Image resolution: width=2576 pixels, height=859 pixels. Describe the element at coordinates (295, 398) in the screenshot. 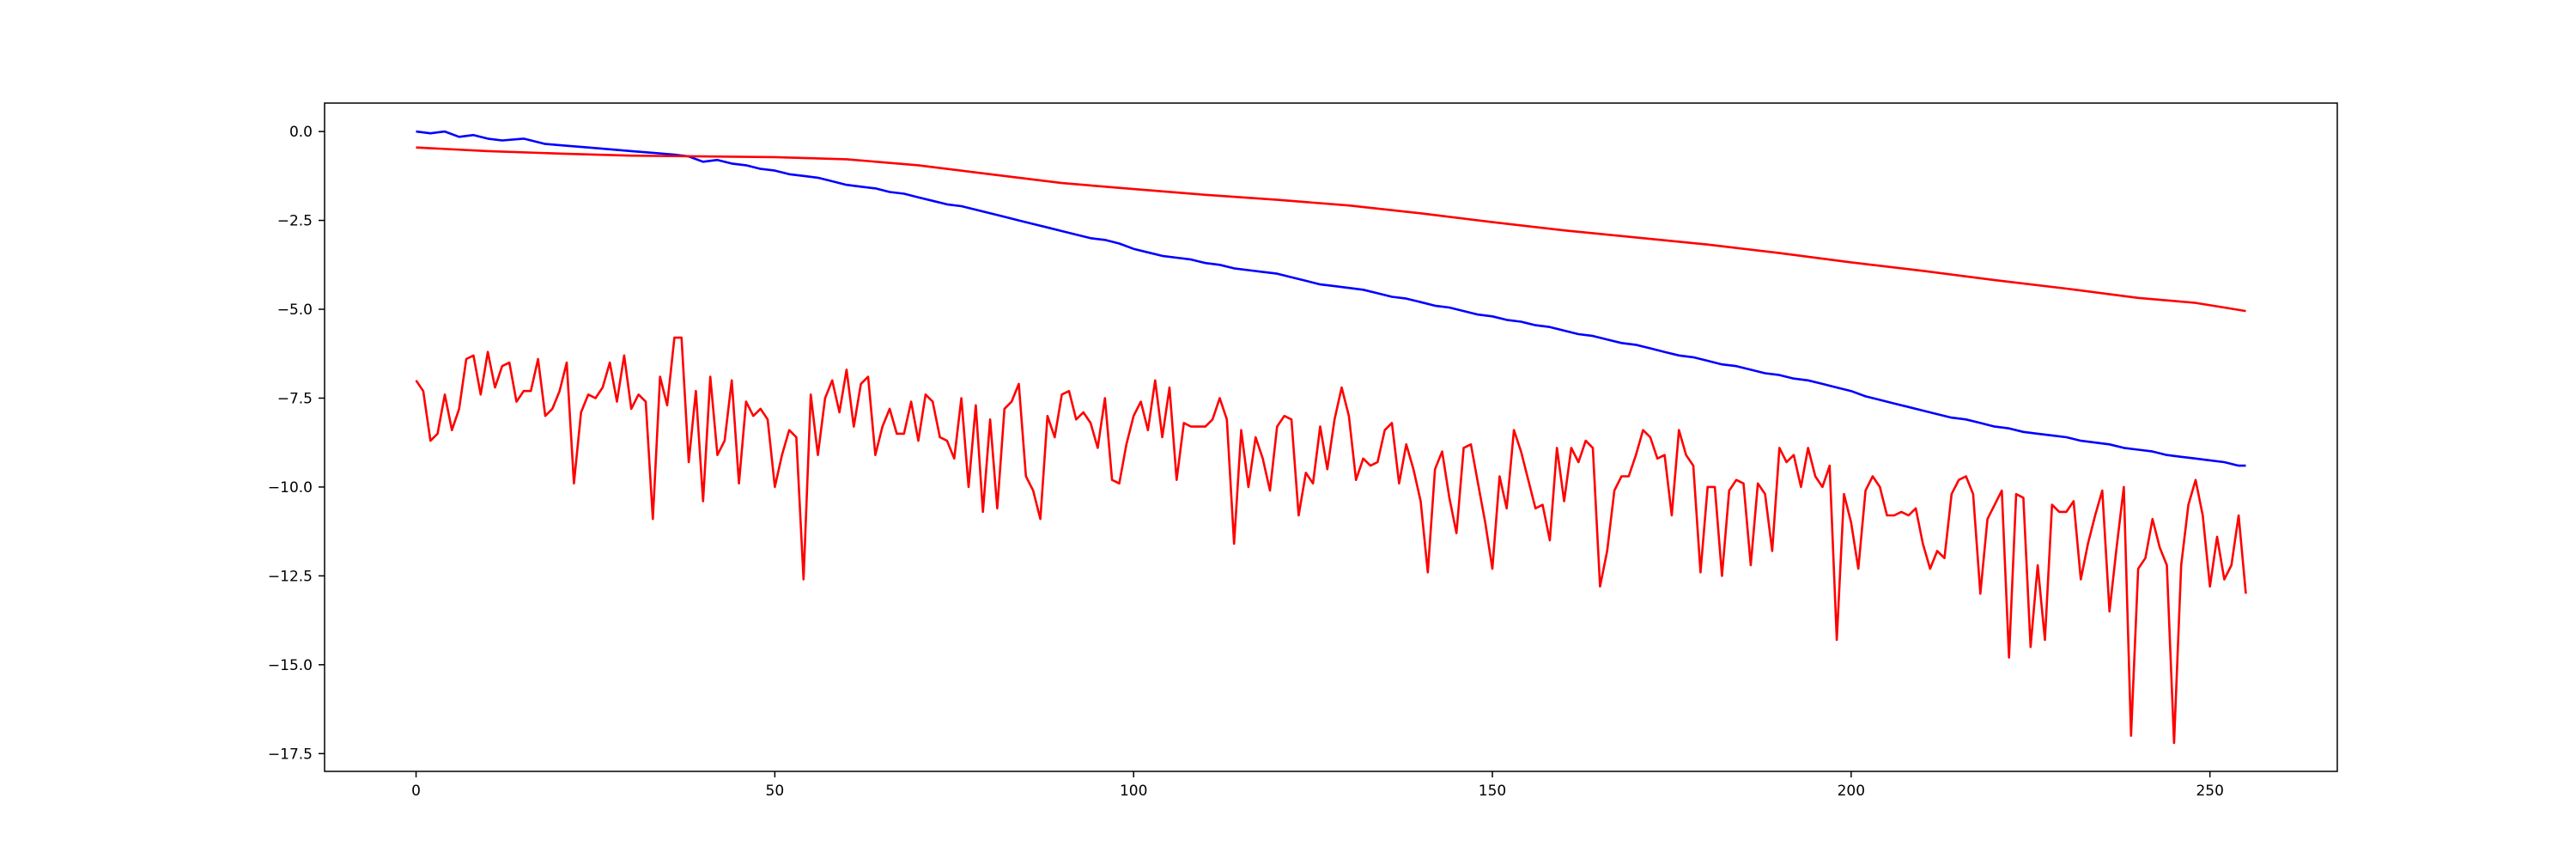

I see `y-tick-label: −7.5` at that location.